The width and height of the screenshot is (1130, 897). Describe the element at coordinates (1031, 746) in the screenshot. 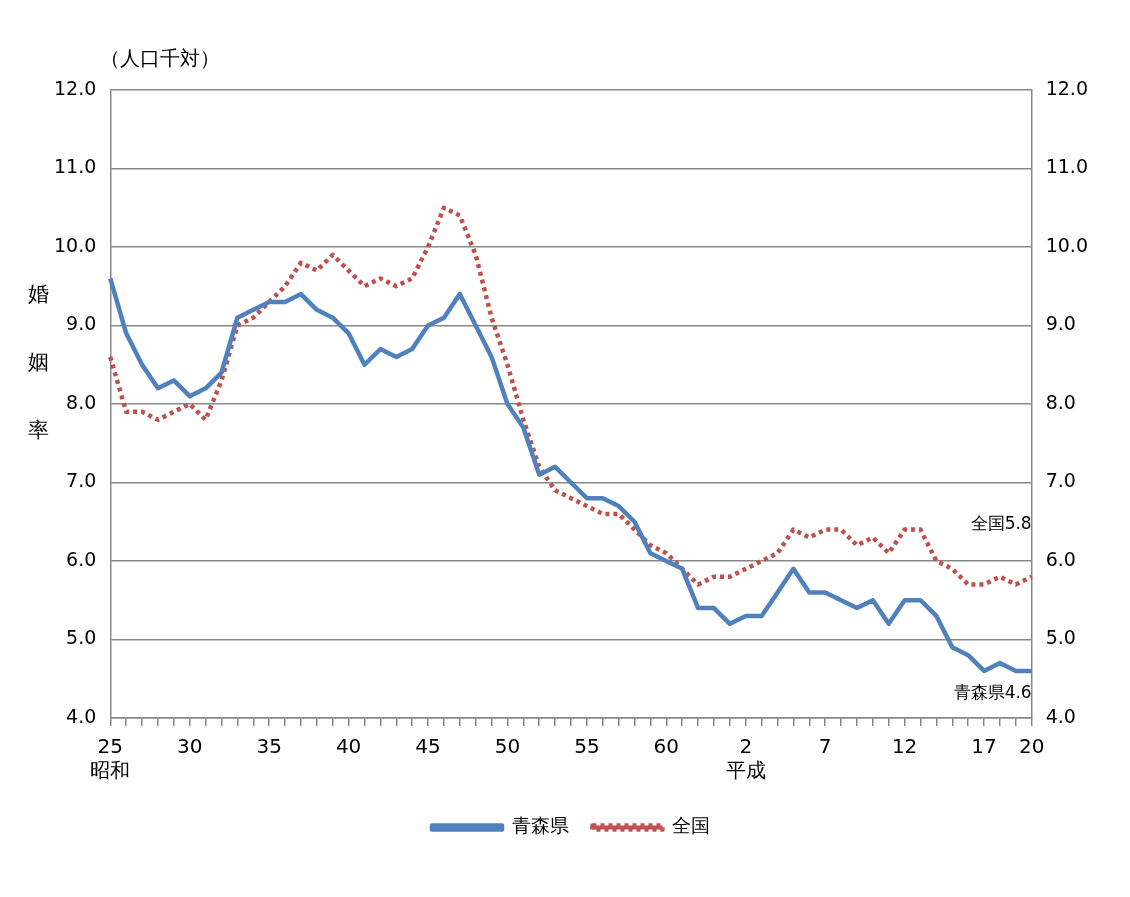

I see `x-tick-label: 20` at that location.